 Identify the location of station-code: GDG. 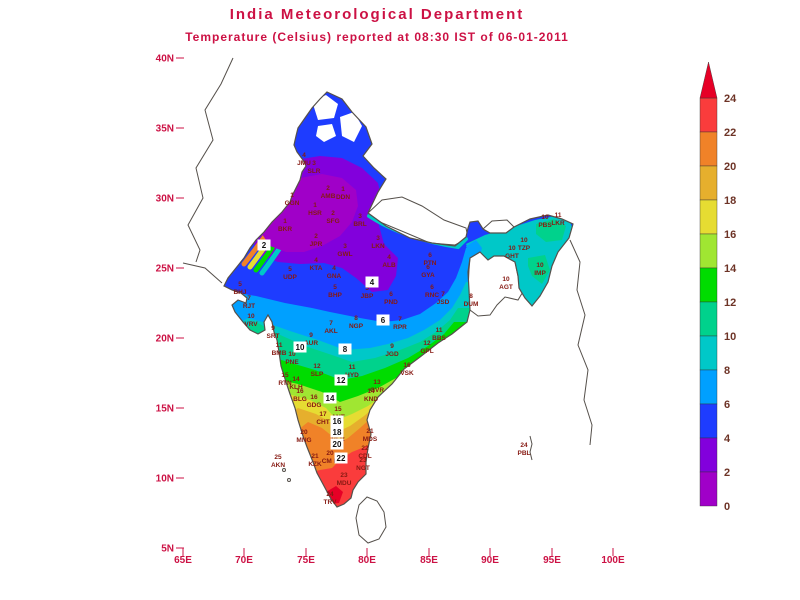
(314, 405).